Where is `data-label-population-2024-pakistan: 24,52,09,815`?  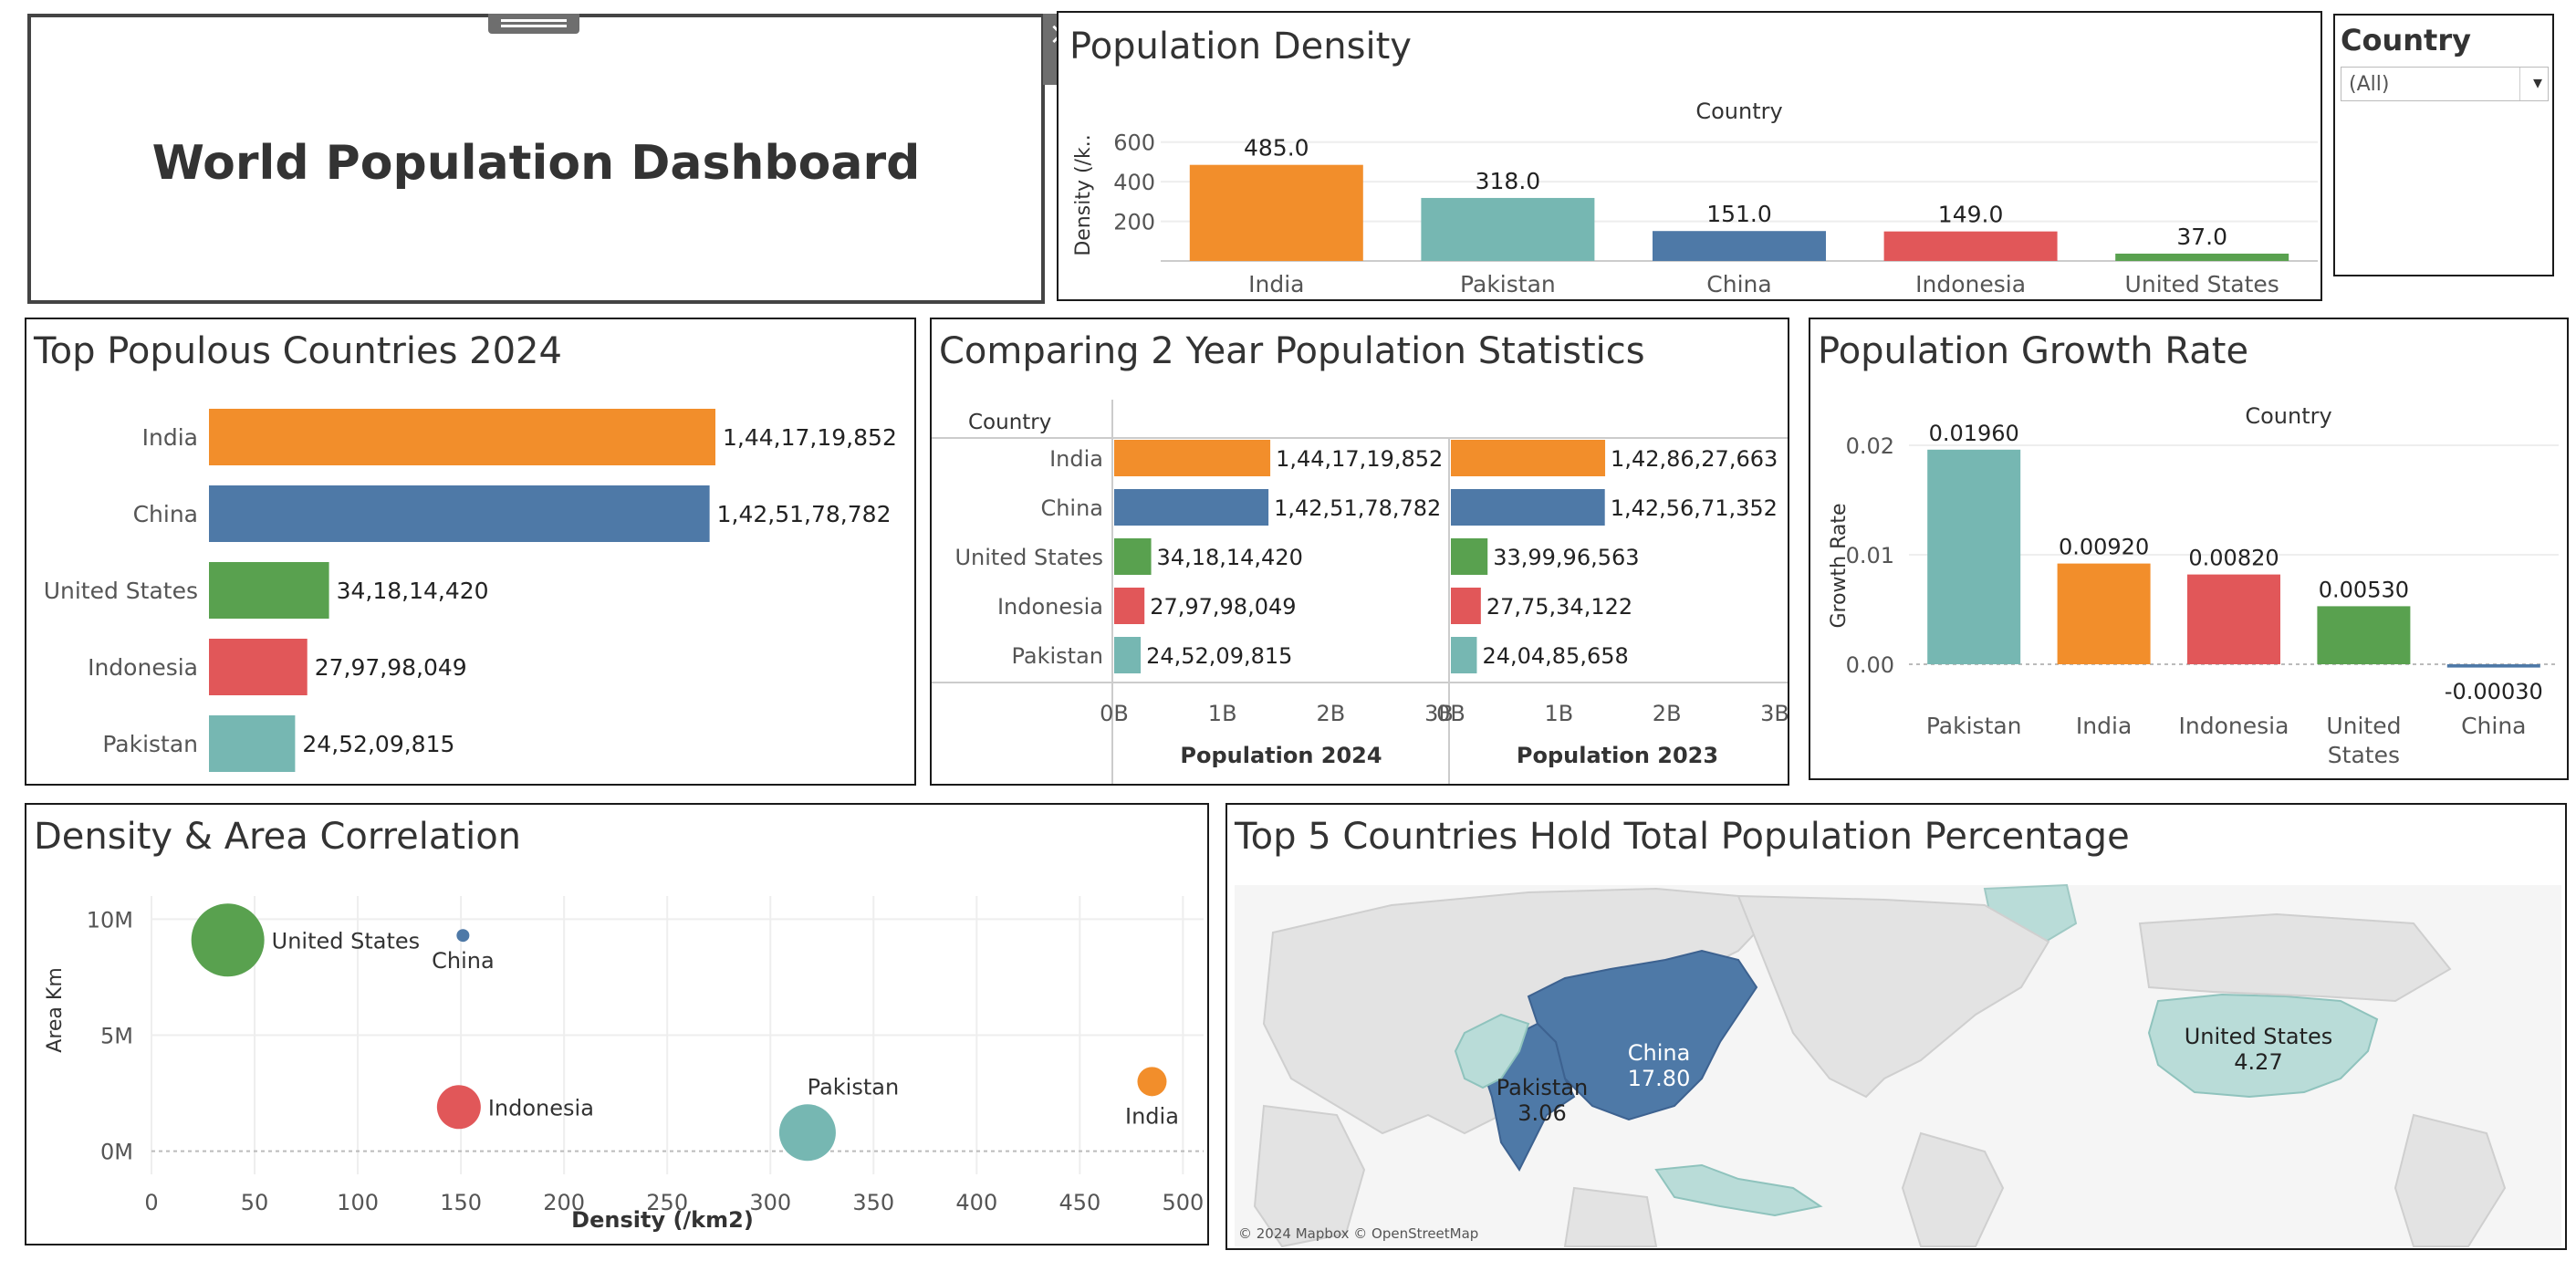 data-label-population-2024-pakistan: 24,52,09,815 is located at coordinates (1219, 656).